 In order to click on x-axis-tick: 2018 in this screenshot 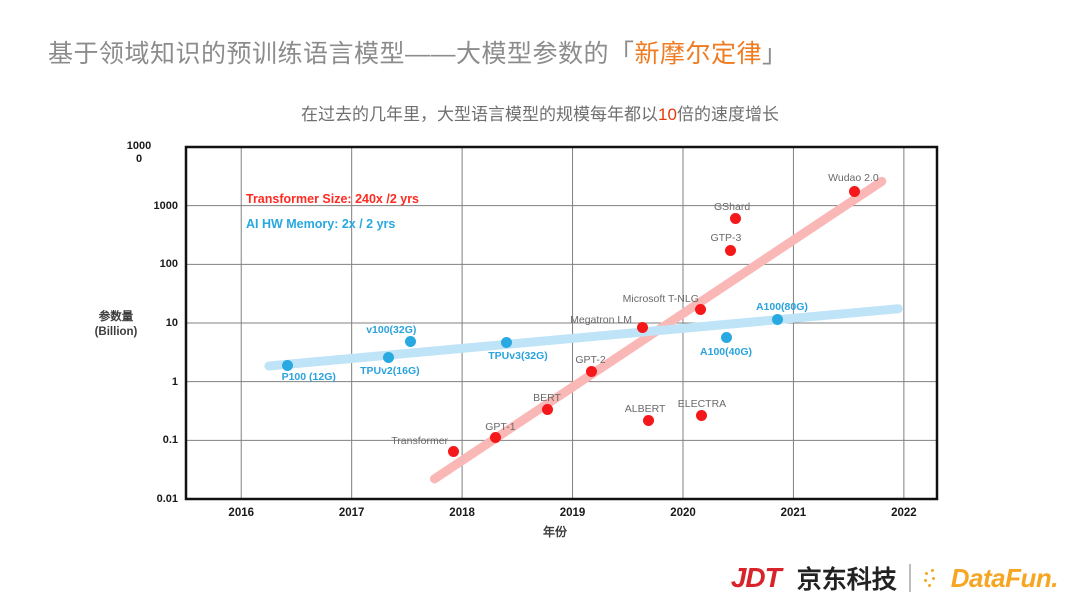, I will do `click(462, 513)`.